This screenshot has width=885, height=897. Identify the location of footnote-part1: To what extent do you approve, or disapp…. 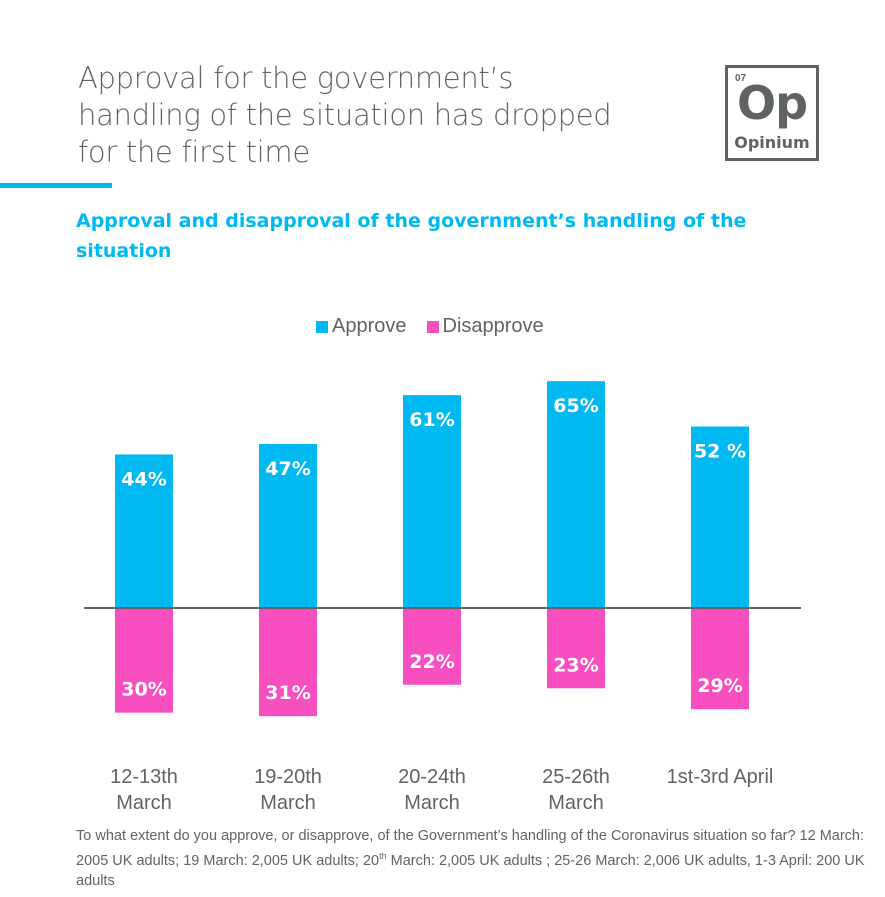
(470, 848).